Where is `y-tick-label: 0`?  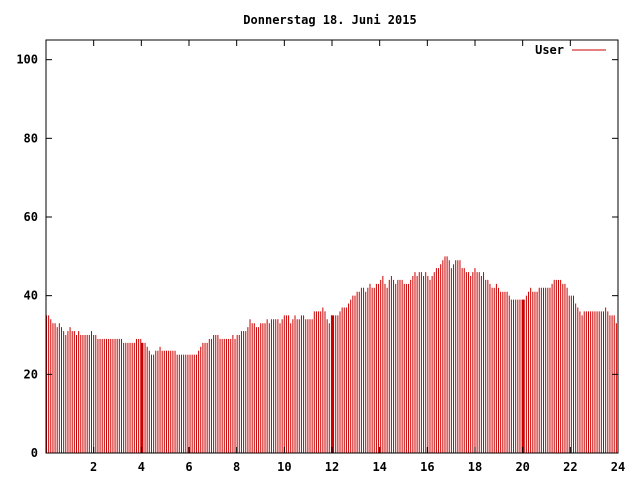 y-tick-label: 0 is located at coordinates (34, 453).